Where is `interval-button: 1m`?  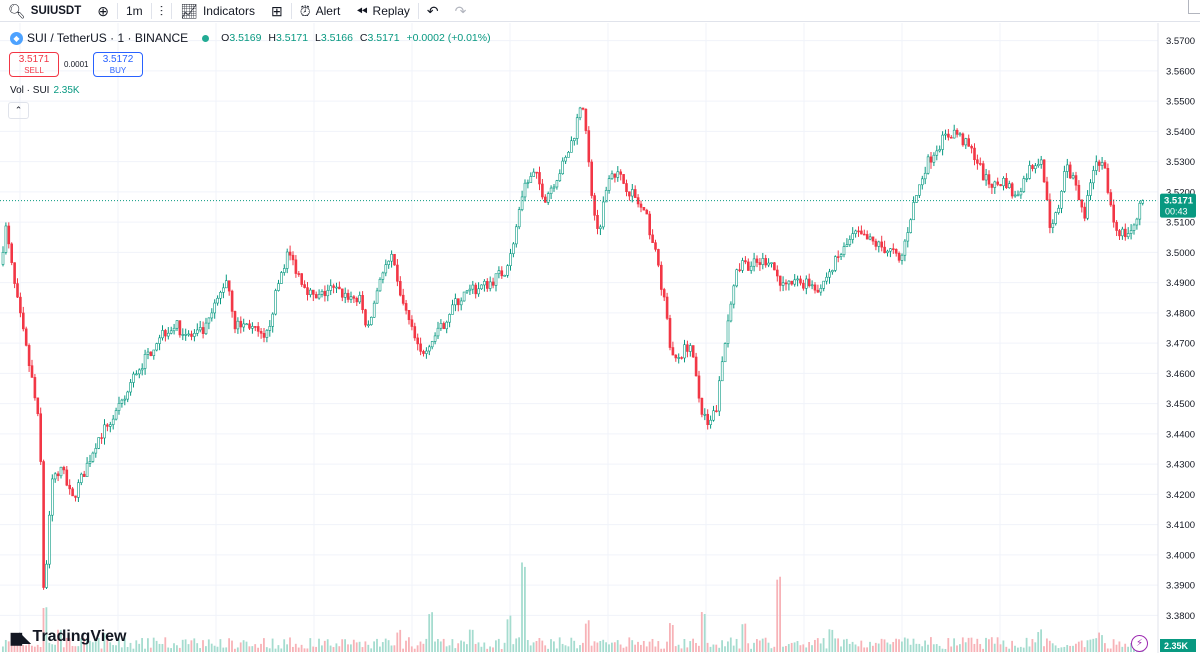 interval-button: 1m is located at coordinates (134, 11).